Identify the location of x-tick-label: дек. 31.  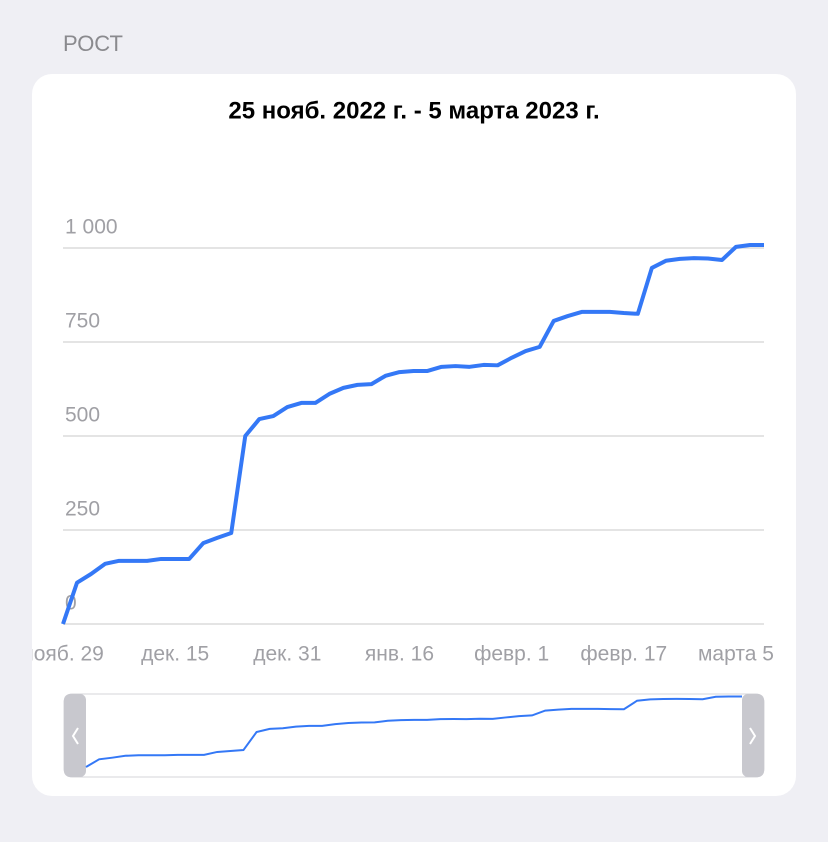
(287, 654).